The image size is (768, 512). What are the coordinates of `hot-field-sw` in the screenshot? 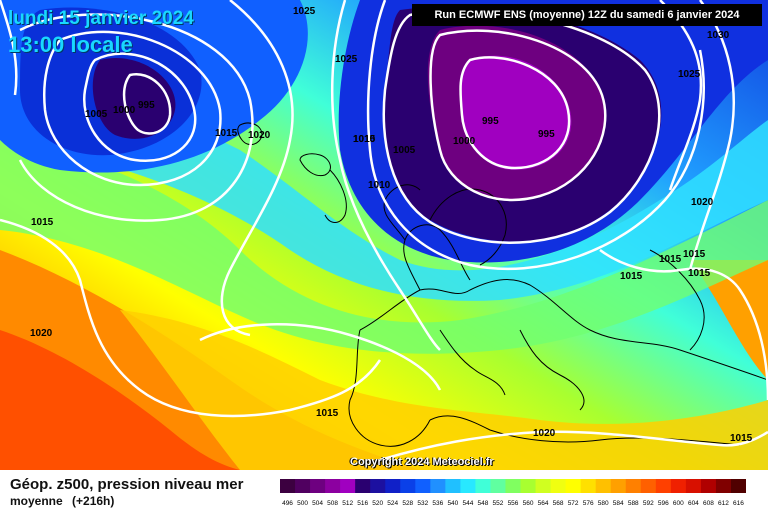 It's located at (120, 400).